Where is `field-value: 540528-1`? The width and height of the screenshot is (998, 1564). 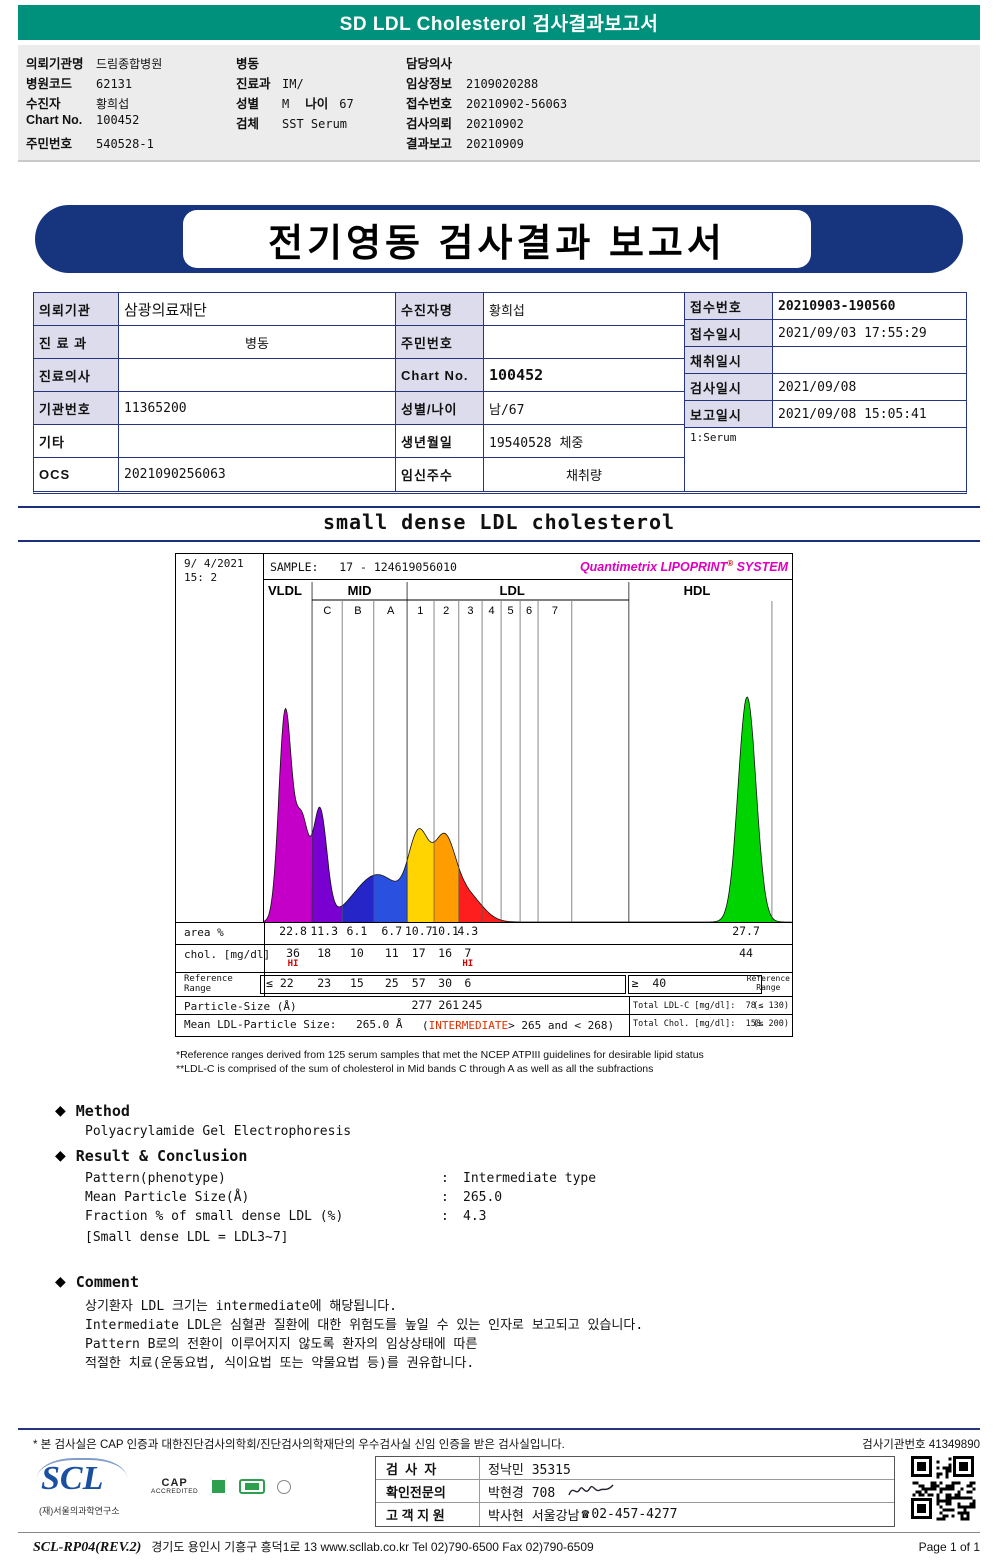 field-value: 540528-1 is located at coordinates (125, 144).